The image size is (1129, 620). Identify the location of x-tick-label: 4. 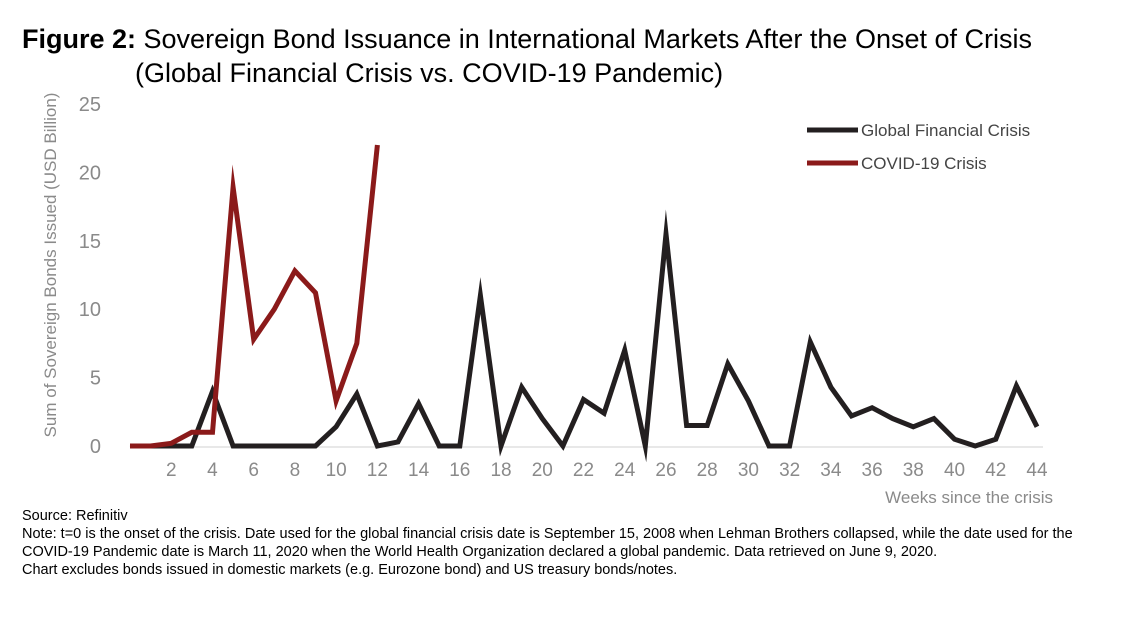
(212, 470).